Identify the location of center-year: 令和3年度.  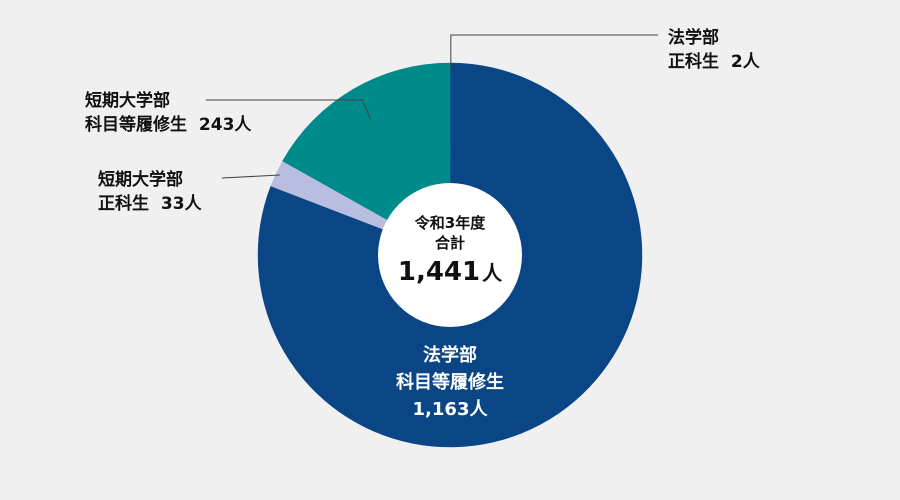
(450, 223).